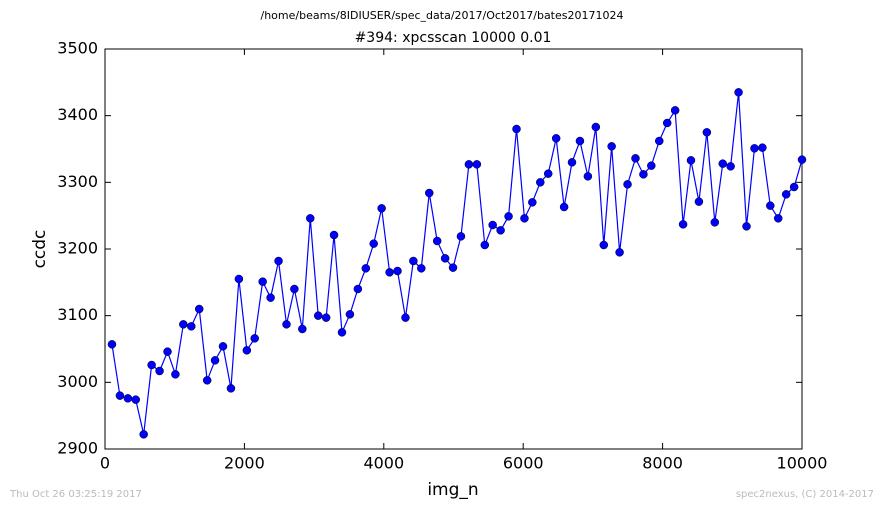  What do you see at coordinates (77, 314) in the screenshot?
I see `y-tick-label: 3100` at bounding box center [77, 314].